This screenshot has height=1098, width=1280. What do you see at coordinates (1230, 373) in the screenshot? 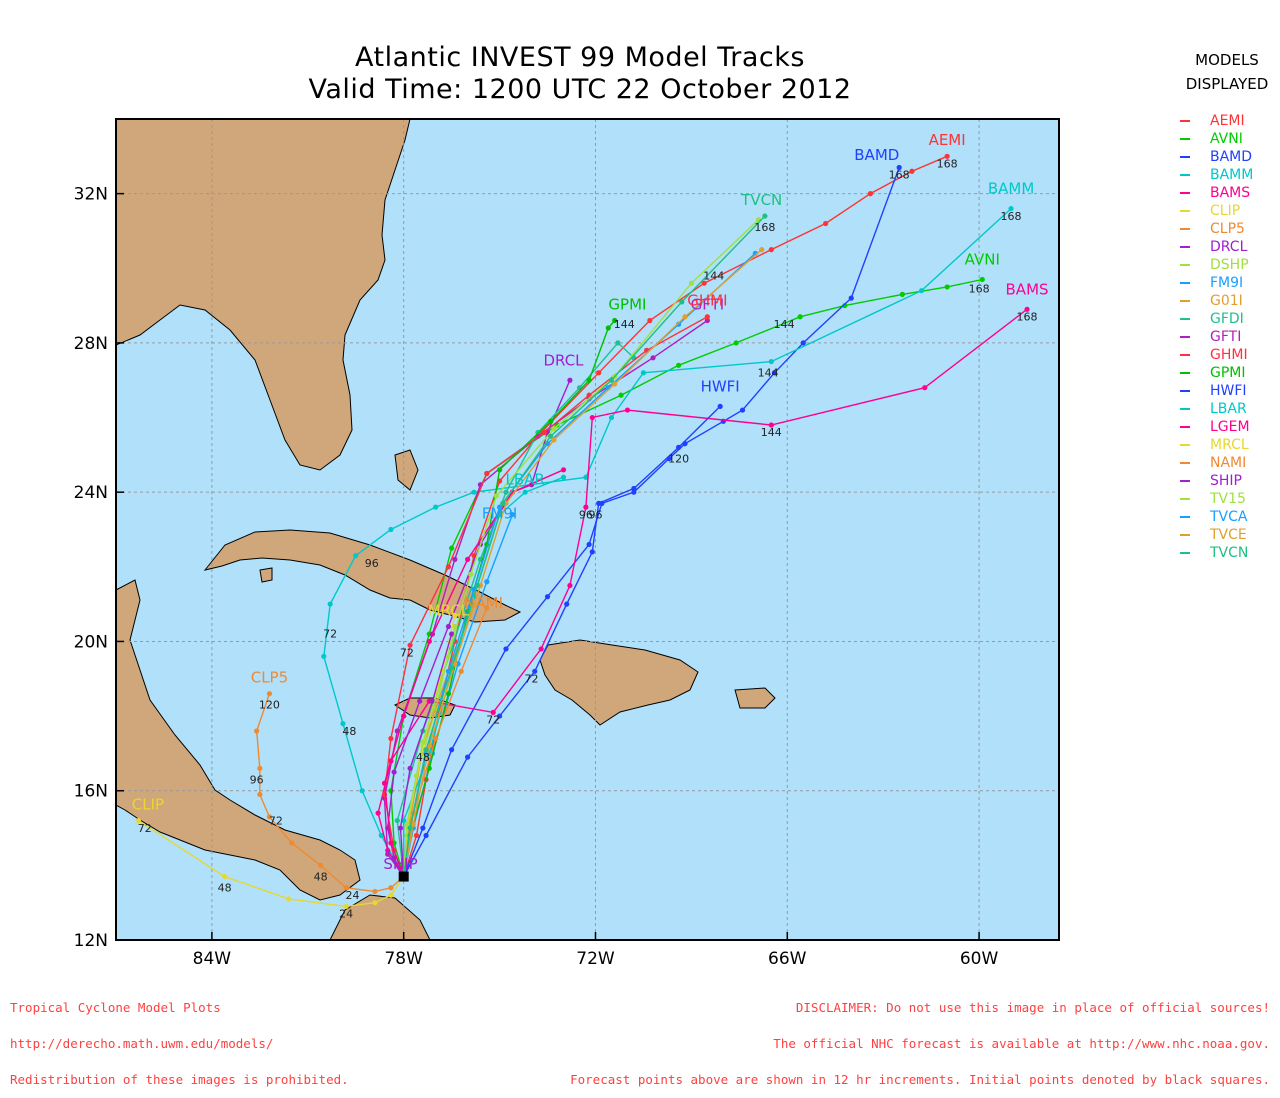
I see `legend-item-gpmi: GPMI` at bounding box center [1230, 373].